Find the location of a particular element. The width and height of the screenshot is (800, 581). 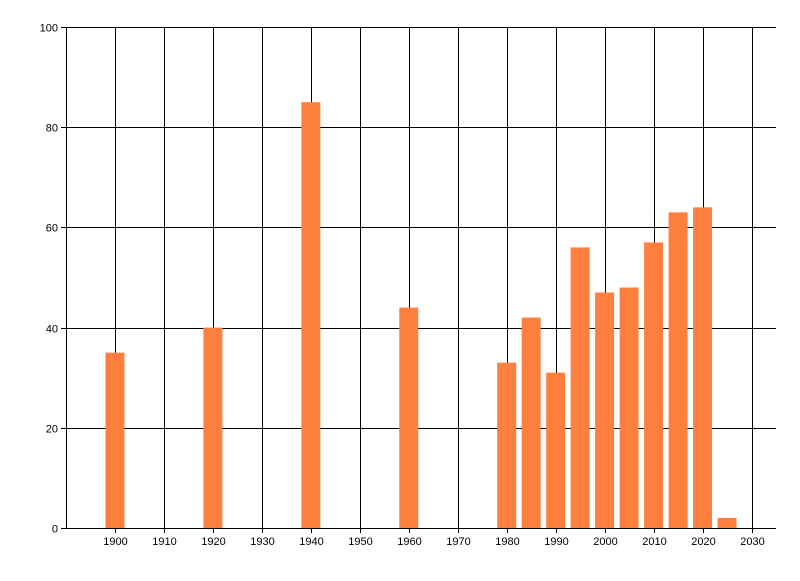

bar-2015 is located at coordinates (678, 370).